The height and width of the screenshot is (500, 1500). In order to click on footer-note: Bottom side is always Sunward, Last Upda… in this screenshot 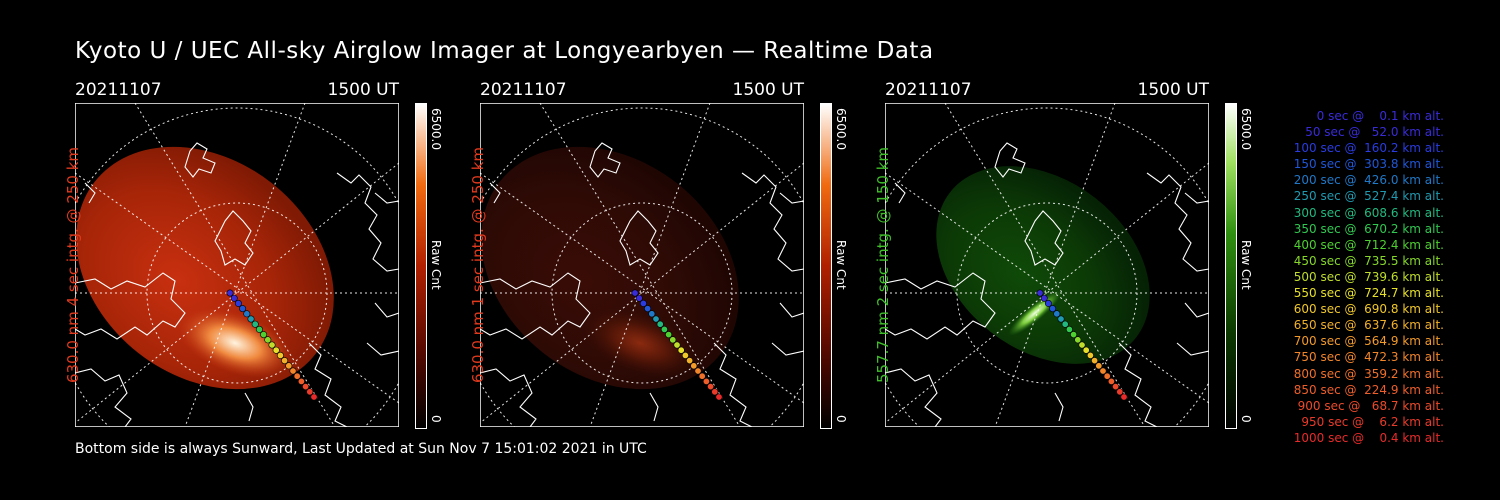, I will do `click(361, 449)`.